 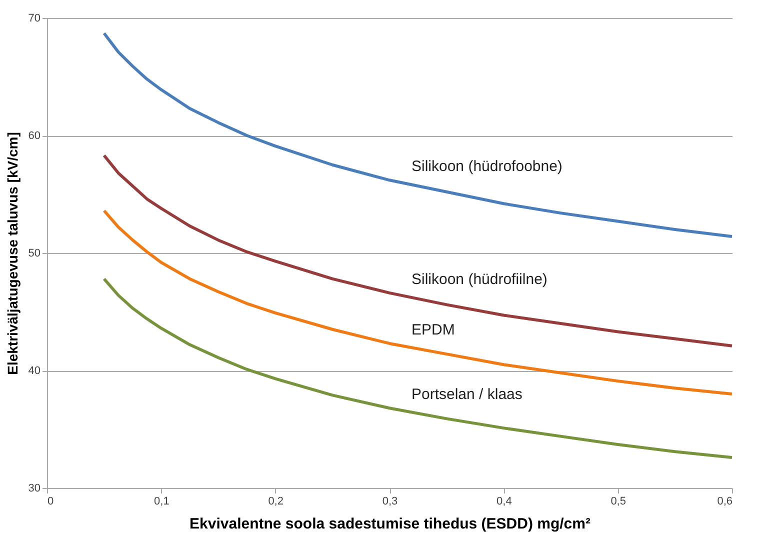 I want to click on y-tick-label: 30, so click(x=34, y=488).